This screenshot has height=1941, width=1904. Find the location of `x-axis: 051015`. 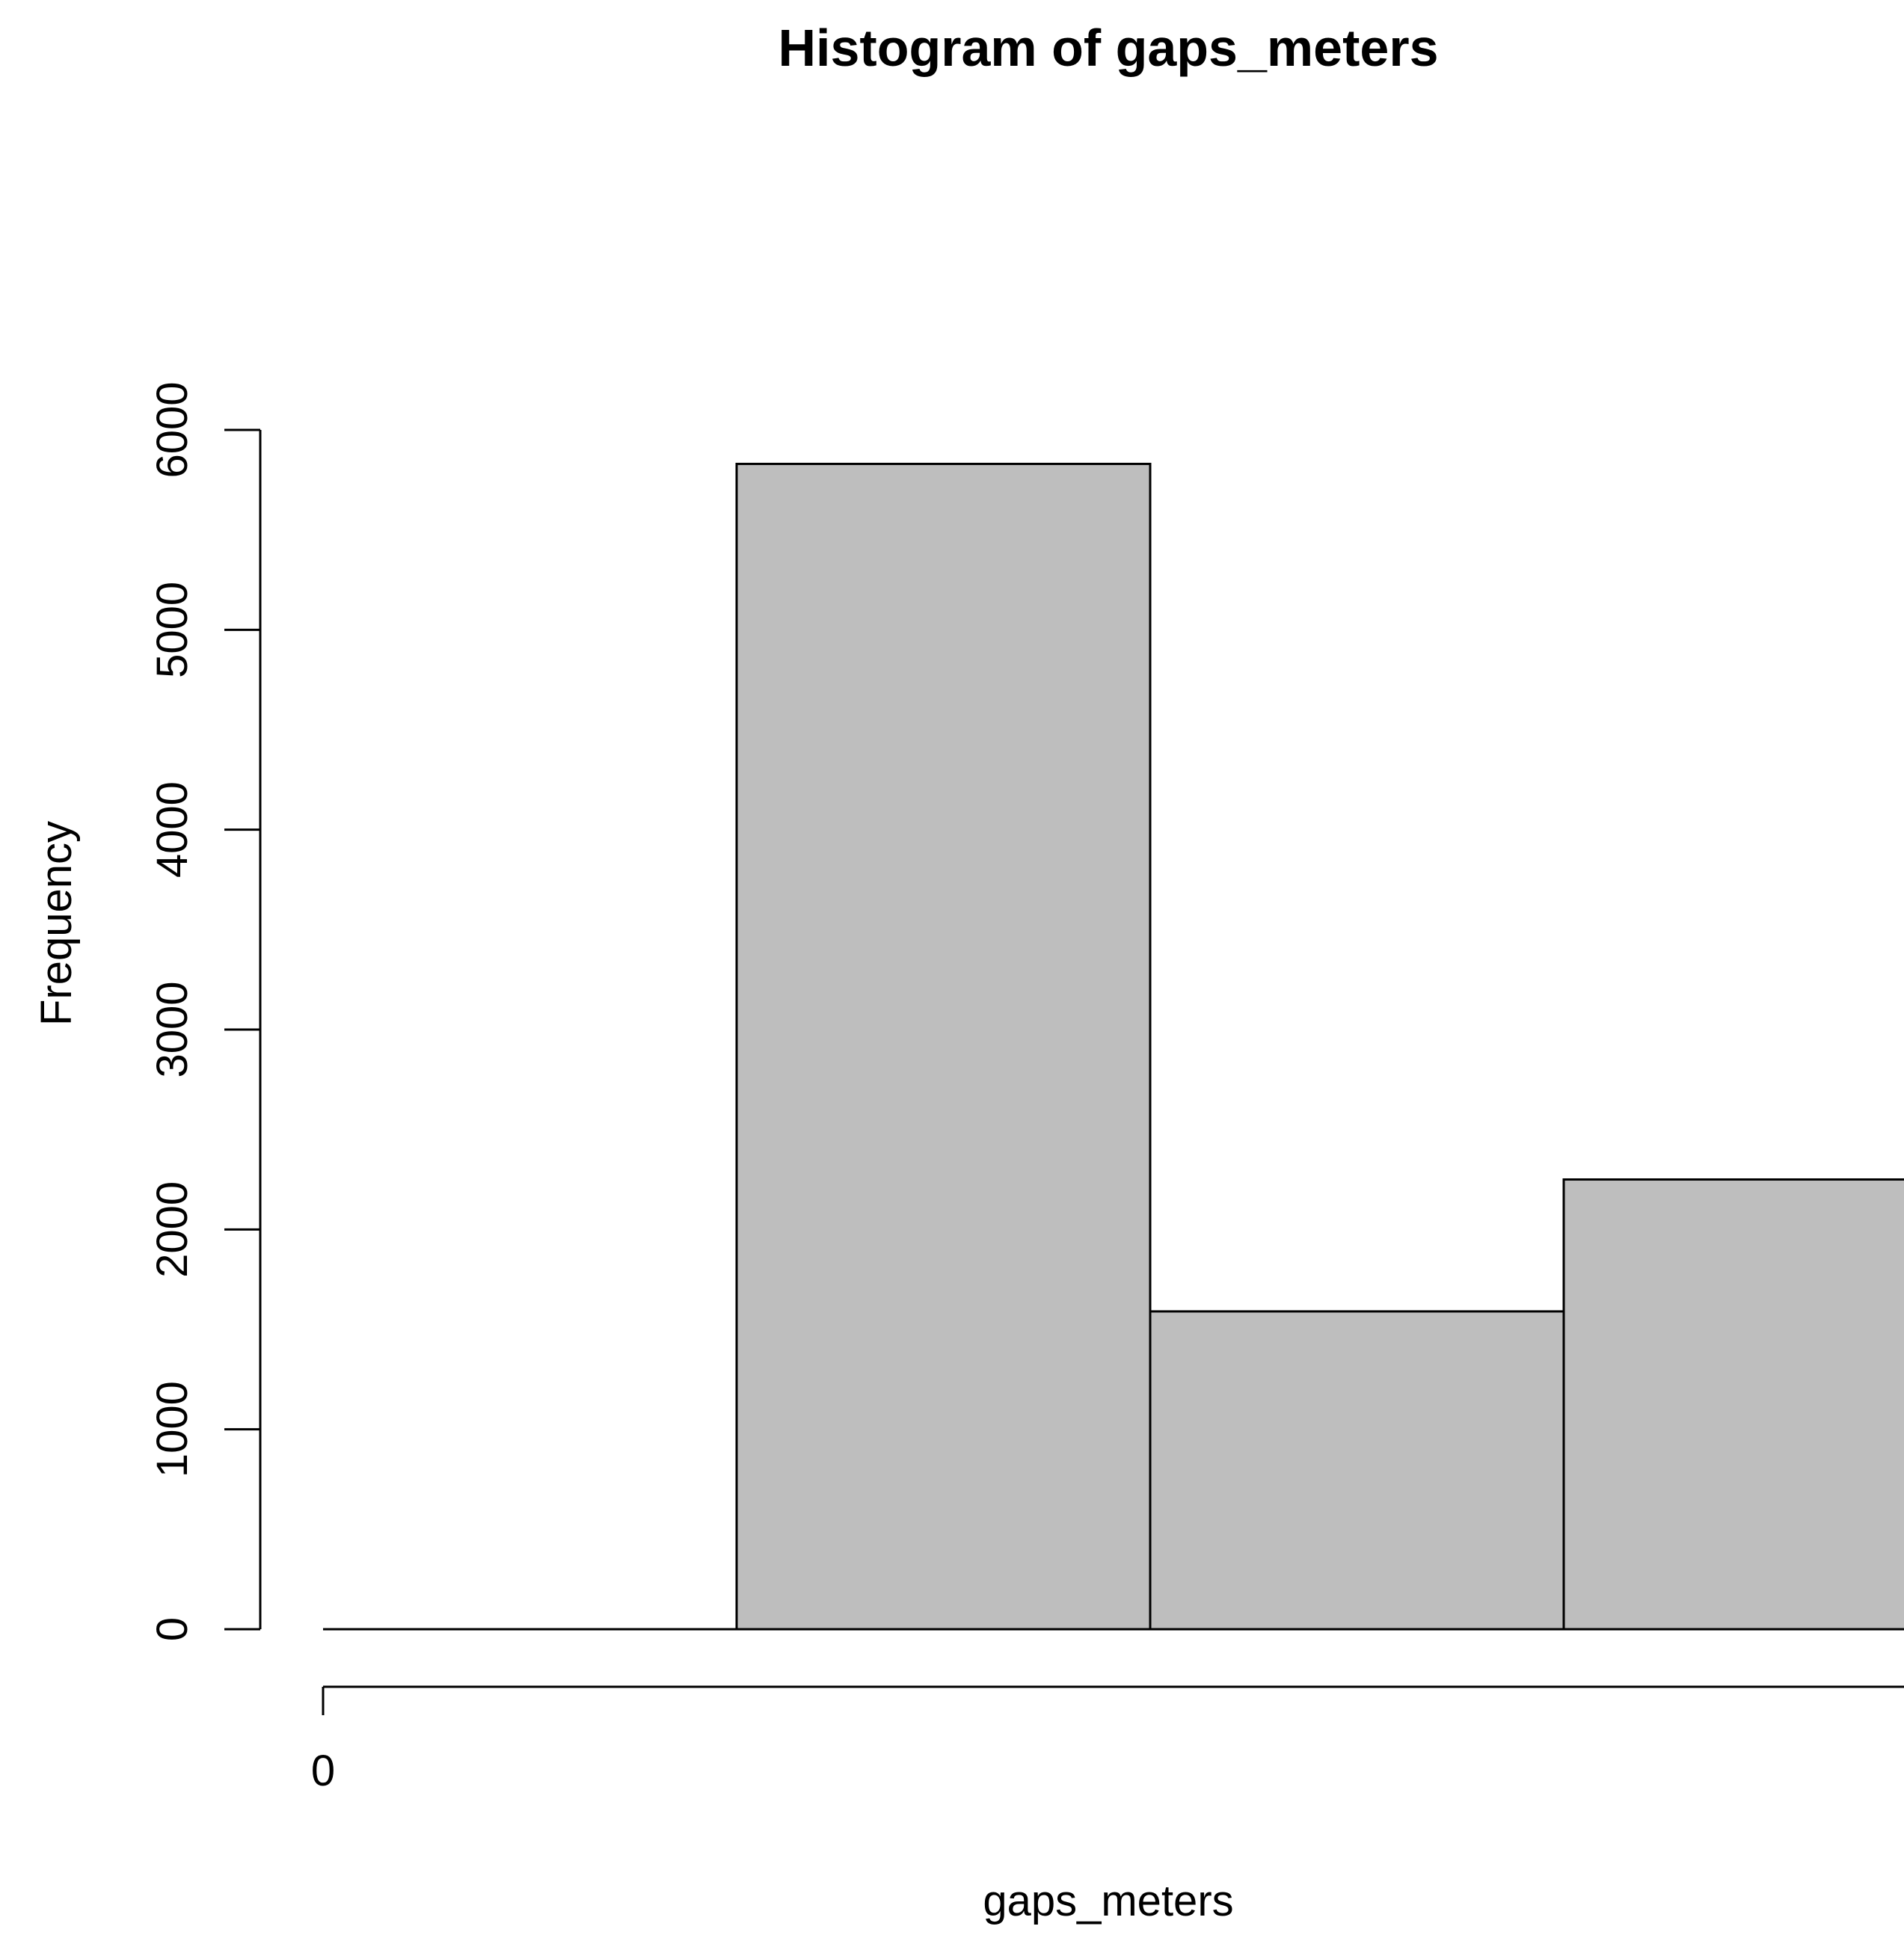

x-axis: 051015 is located at coordinates (1107, 1740).